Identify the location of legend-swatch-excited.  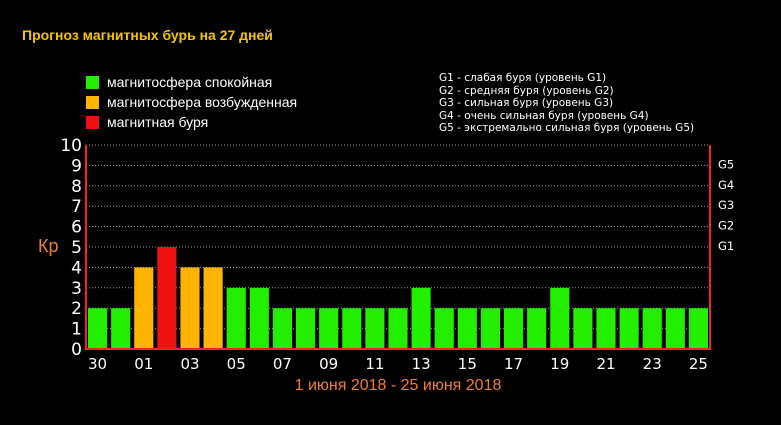
(92, 102).